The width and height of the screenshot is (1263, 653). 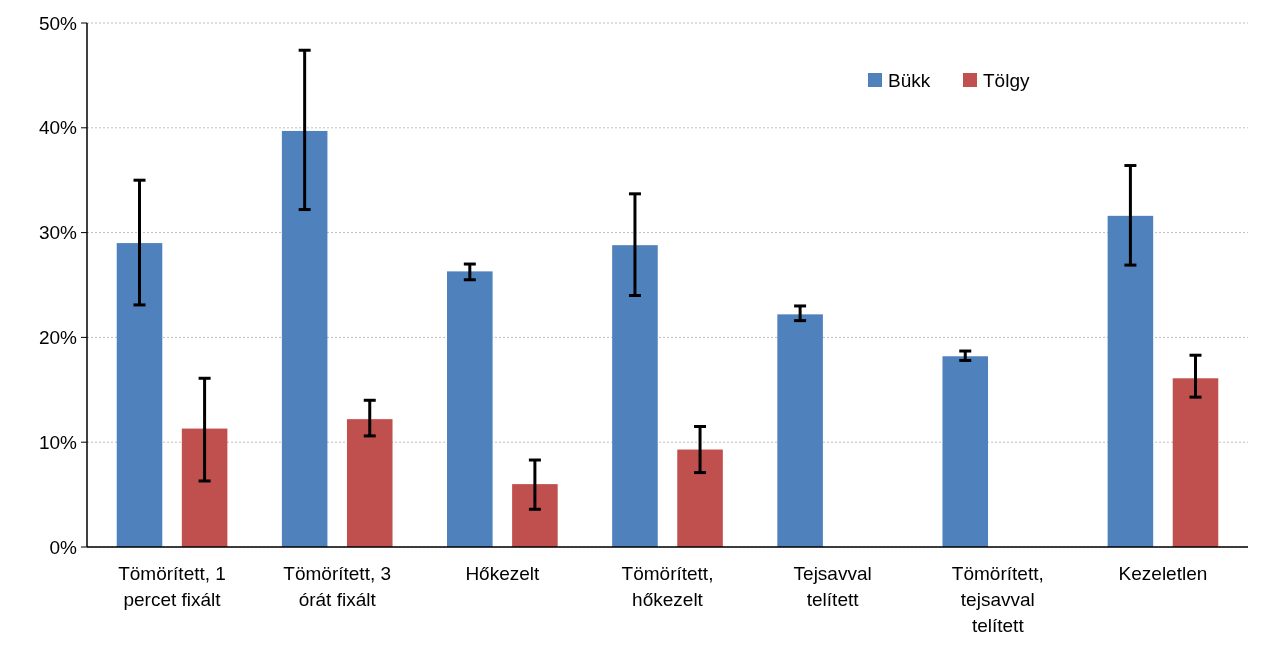 I want to click on y-tick-label: 0%, so click(x=63, y=547).